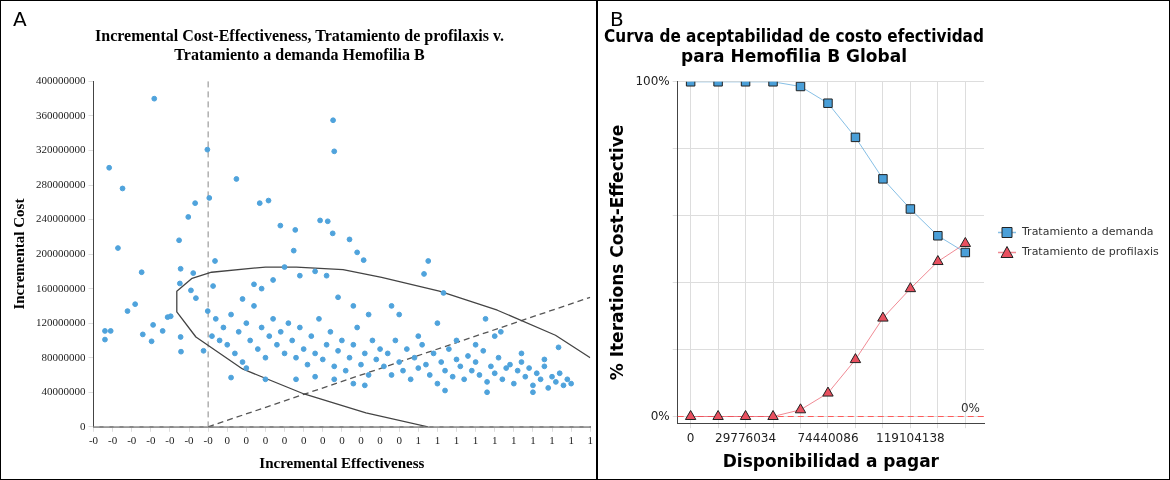 This screenshot has height=480, width=1170. I want to click on y-tick-label: 280000000, so click(61, 183).